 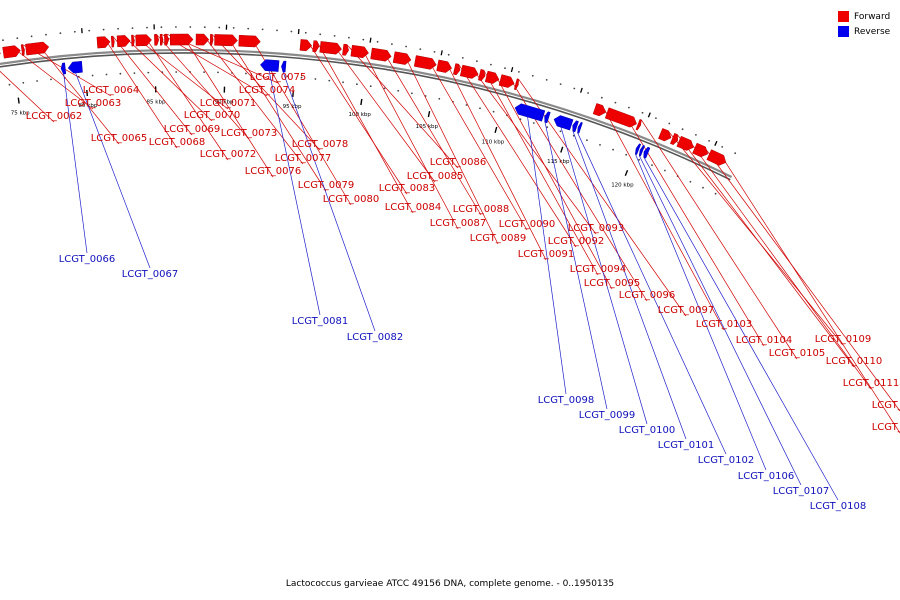 What do you see at coordinates (249, 133) in the screenshot?
I see `gene-label: LCGT_0073` at bounding box center [249, 133].